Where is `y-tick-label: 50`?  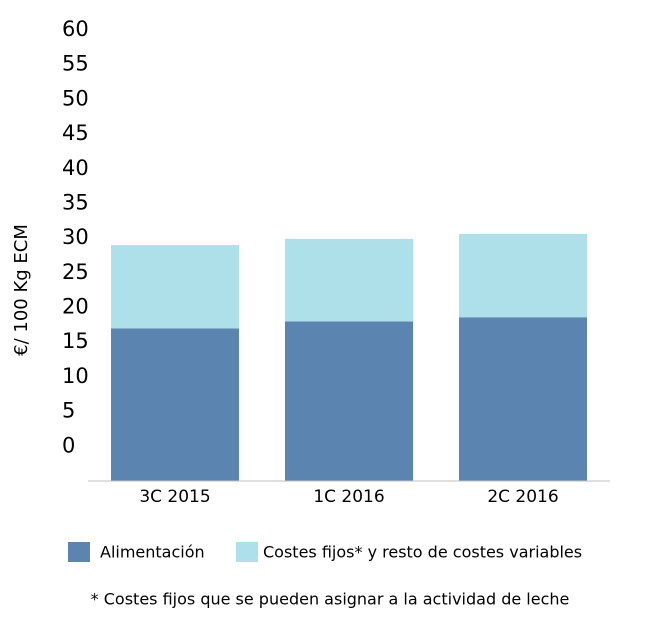
y-tick-label: 50 is located at coordinates (75, 98).